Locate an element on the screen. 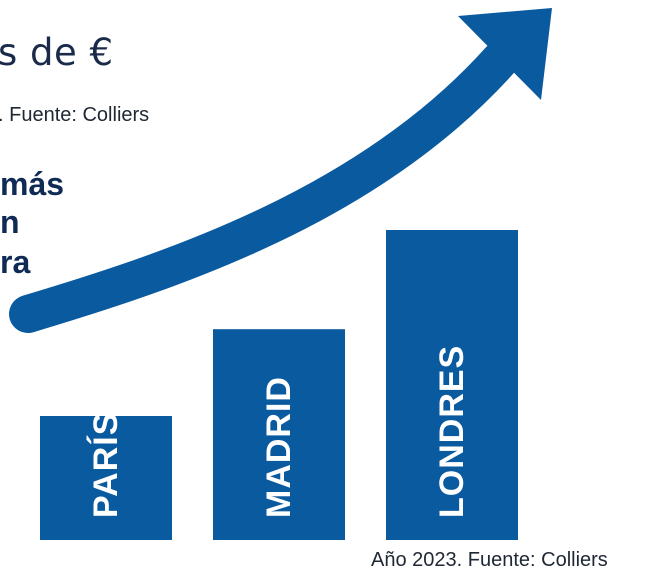  bold-text-line-3: ra is located at coordinates (15, 262).